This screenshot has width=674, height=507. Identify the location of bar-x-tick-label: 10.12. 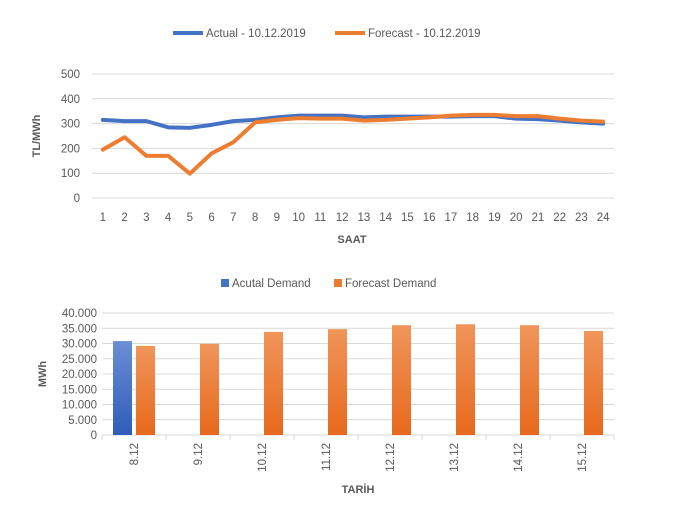
(263, 457).